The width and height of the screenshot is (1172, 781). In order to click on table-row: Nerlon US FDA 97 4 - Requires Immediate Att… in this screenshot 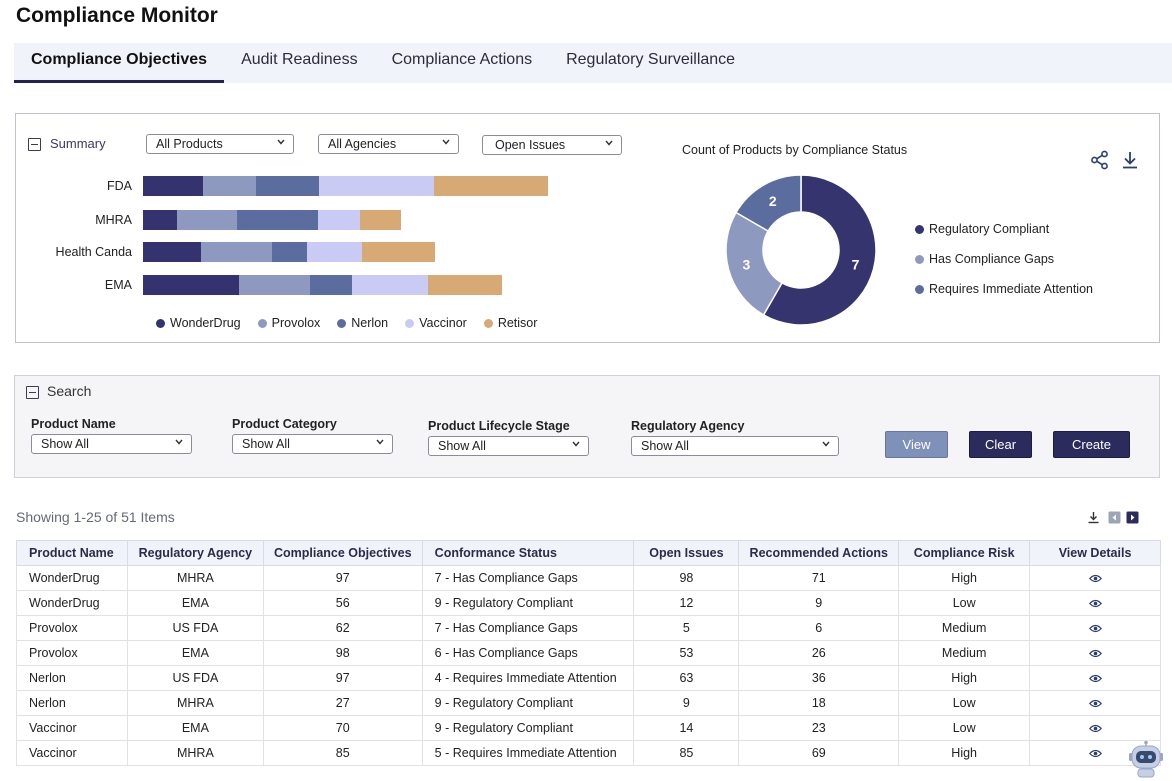, I will do `click(588, 678)`.